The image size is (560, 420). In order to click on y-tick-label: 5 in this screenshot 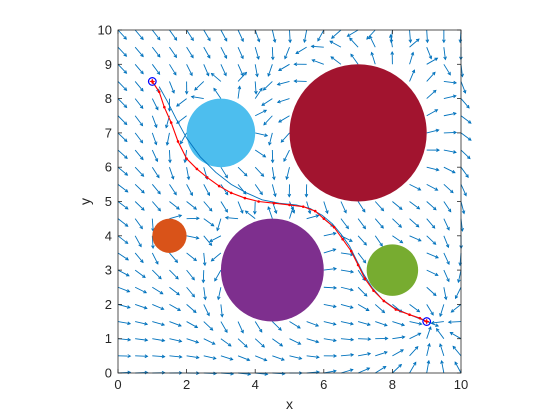, I will do `click(108, 201)`.